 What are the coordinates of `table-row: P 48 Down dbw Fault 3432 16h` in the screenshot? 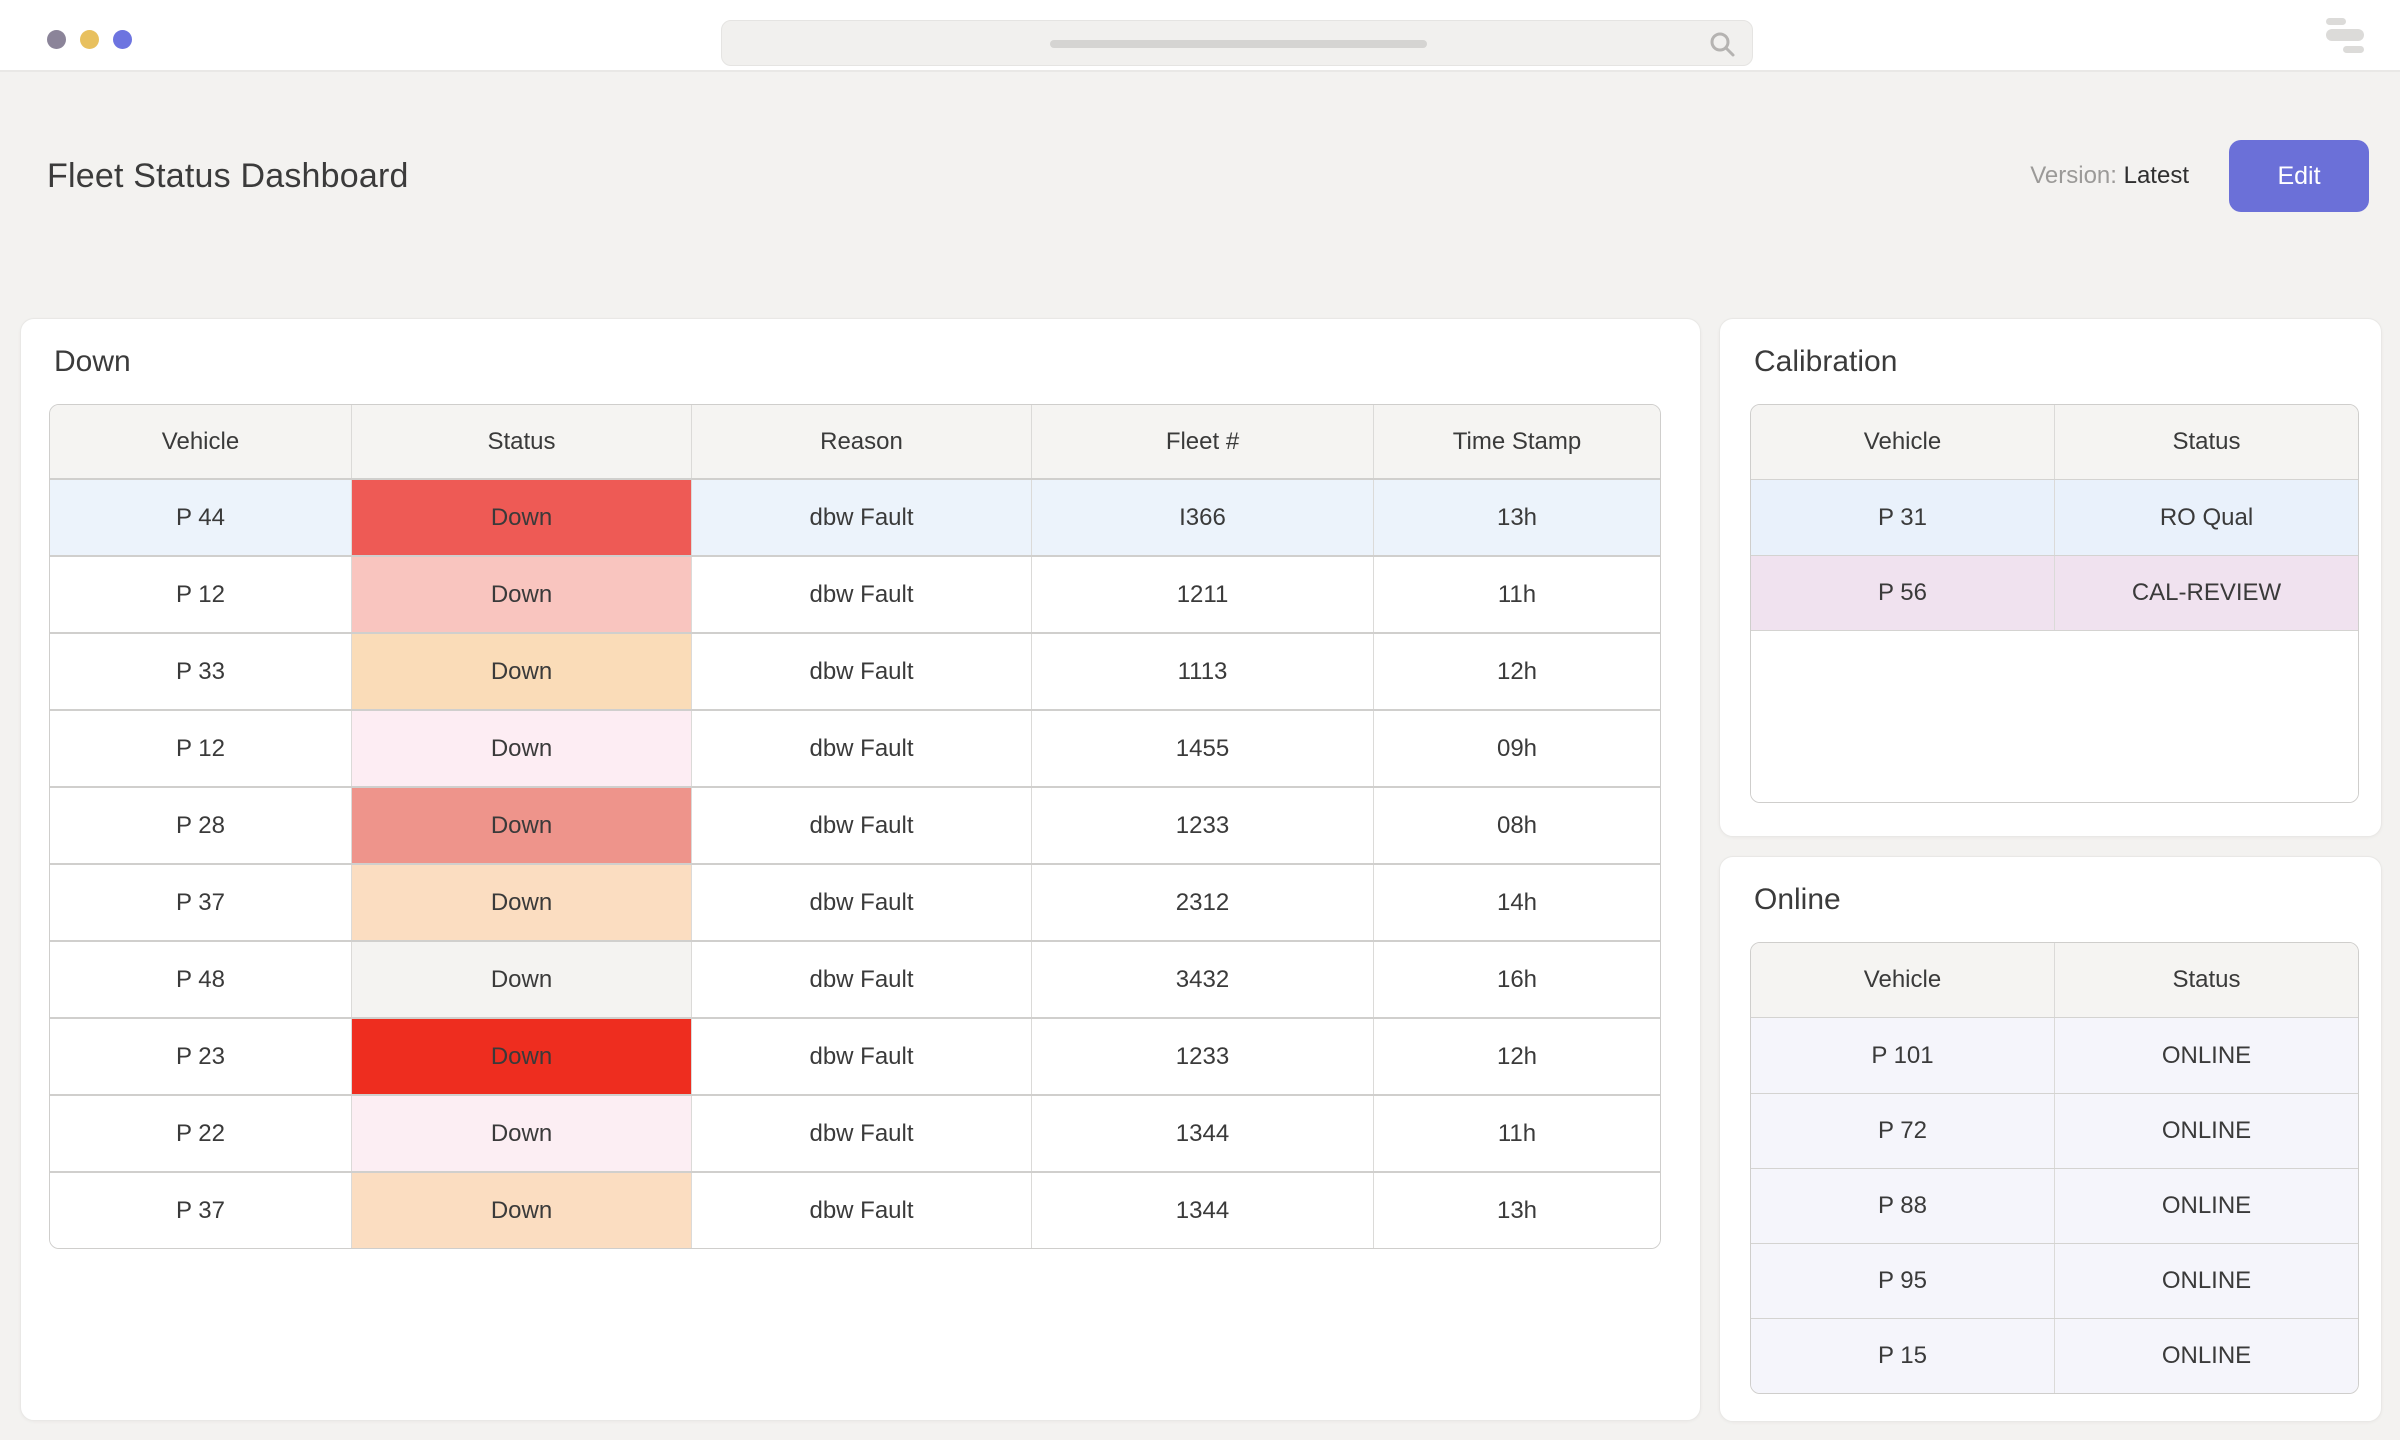 It's located at (855, 978).